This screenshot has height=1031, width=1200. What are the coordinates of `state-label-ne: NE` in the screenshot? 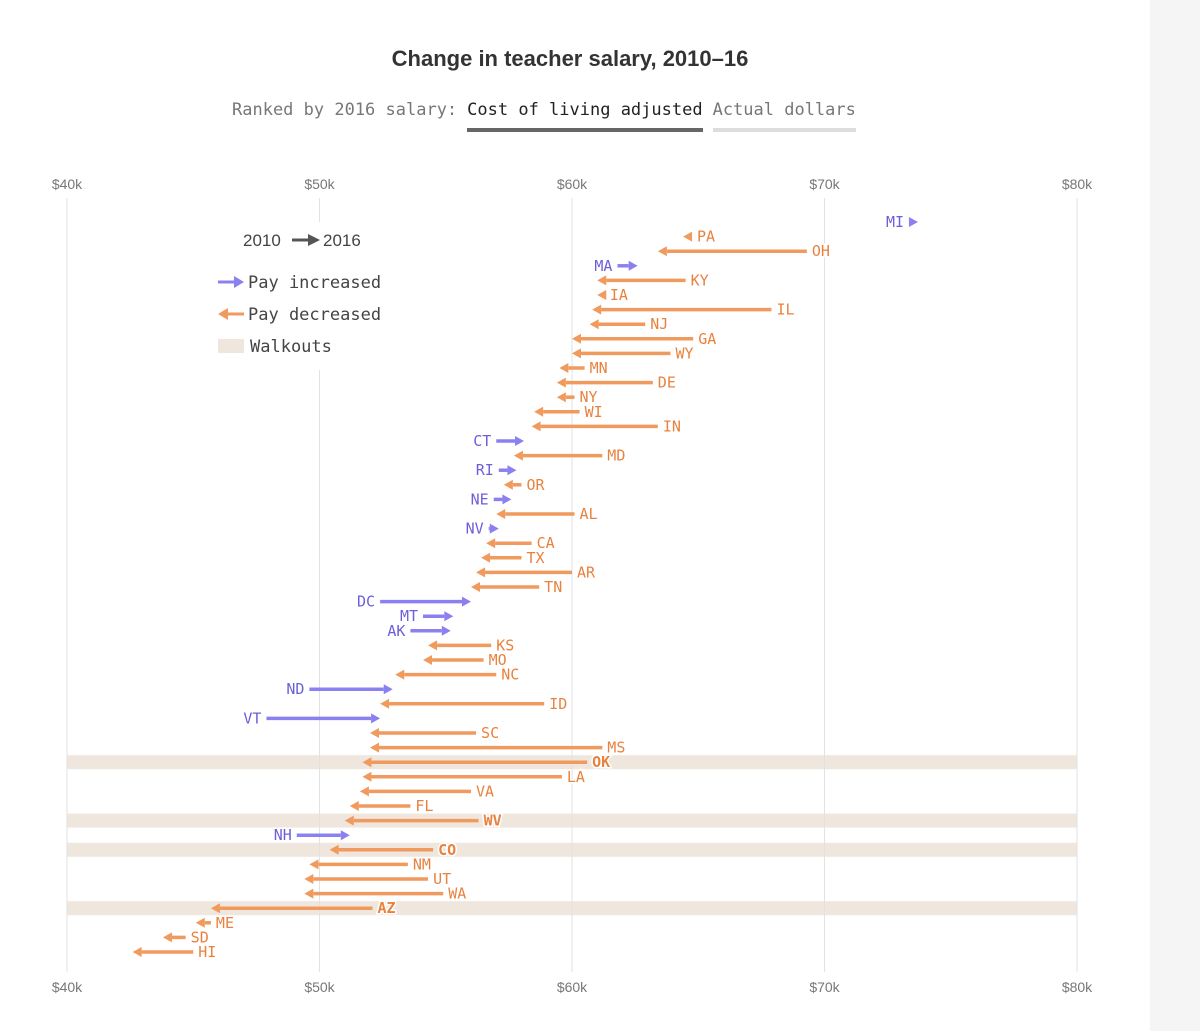 It's located at (480, 499).